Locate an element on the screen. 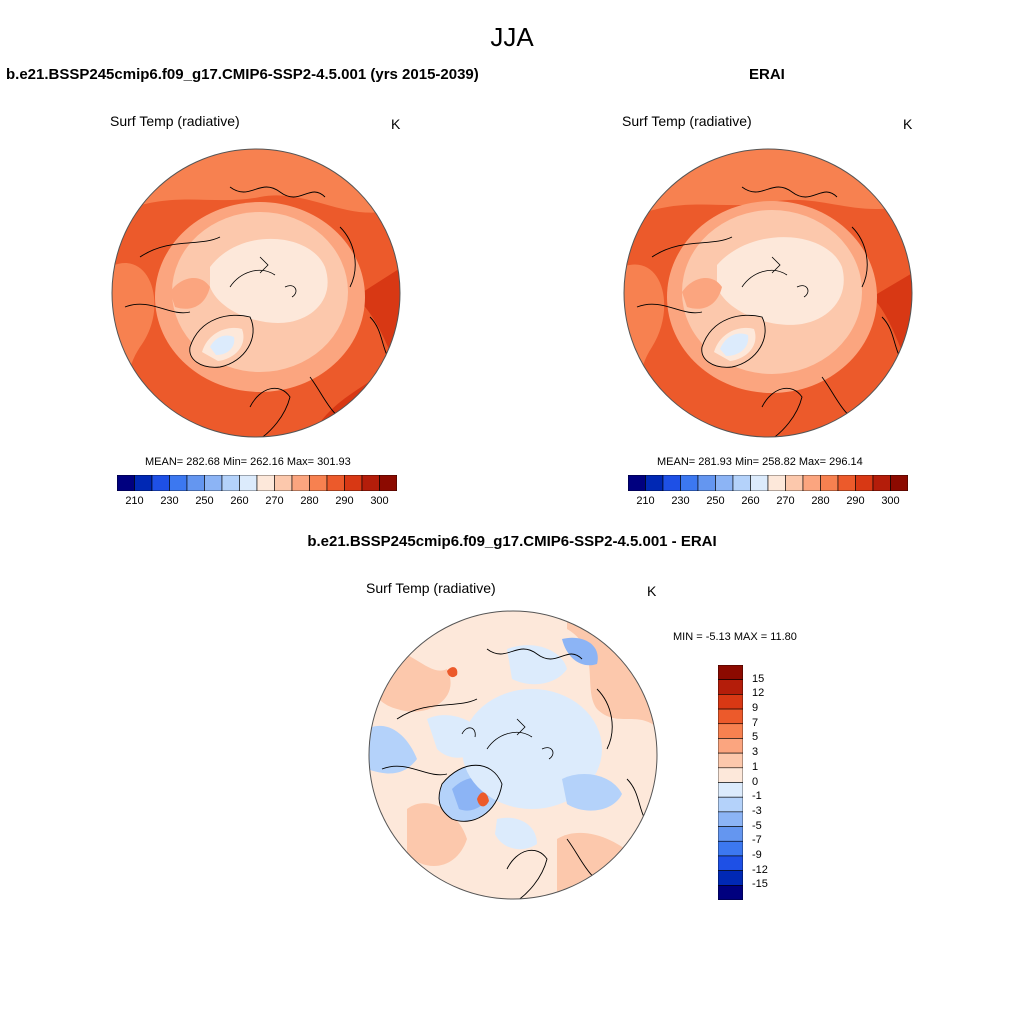 The height and width of the screenshot is (1024, 1024). model-polar-map is located at coordinates (256, 293).